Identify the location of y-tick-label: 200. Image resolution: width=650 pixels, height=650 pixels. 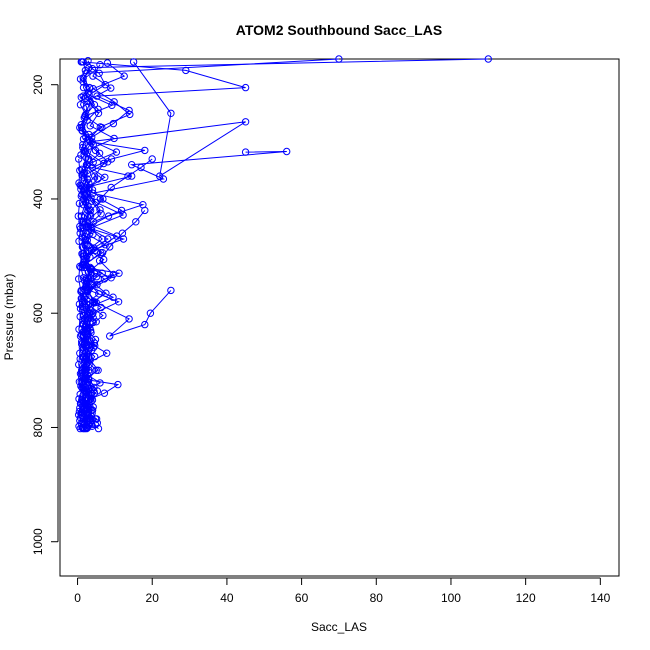
(38, 84).